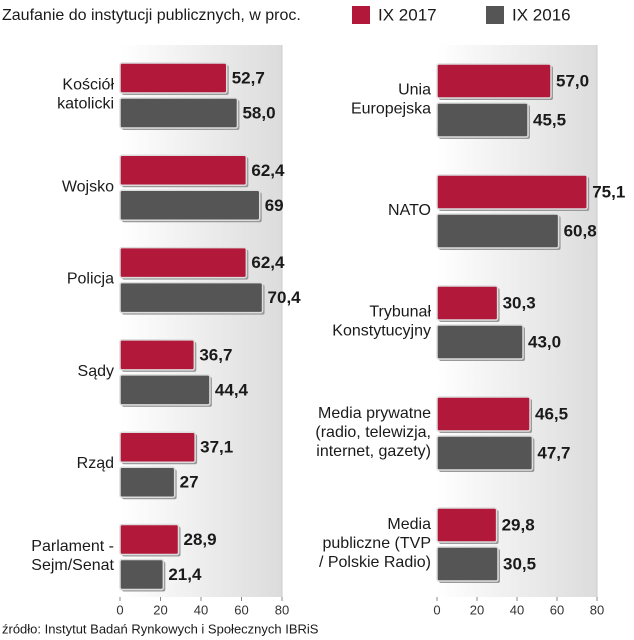 This screenshot has height=640, width=634. I want to click on value-label: 21,4, so click(185, 574).